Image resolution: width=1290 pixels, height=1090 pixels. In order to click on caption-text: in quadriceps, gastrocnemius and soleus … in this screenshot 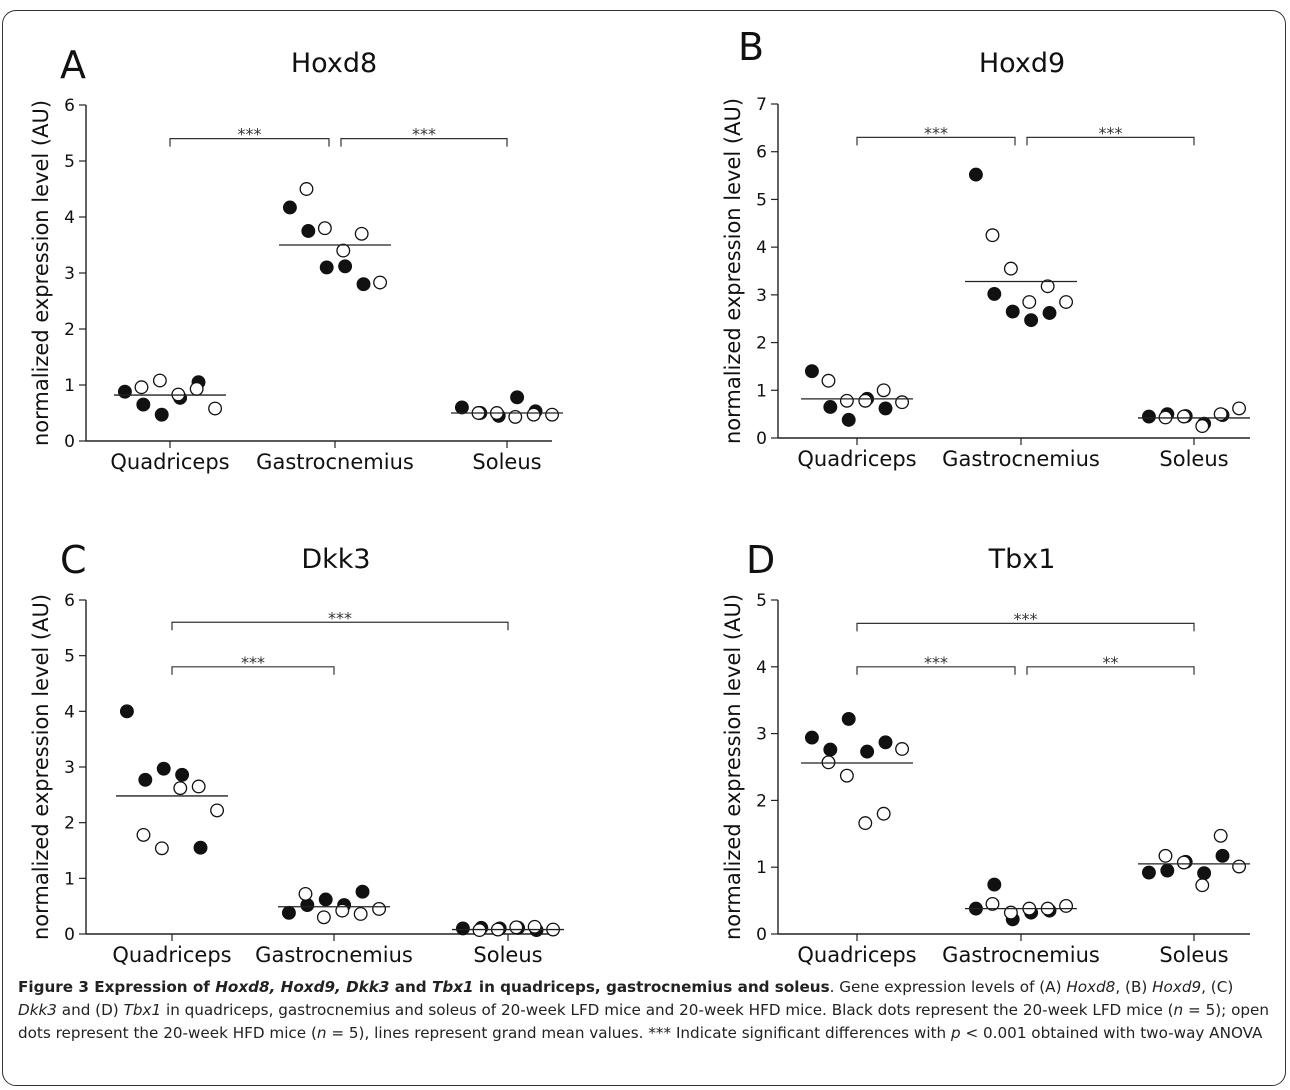, I will do `click(667, 1010)`.